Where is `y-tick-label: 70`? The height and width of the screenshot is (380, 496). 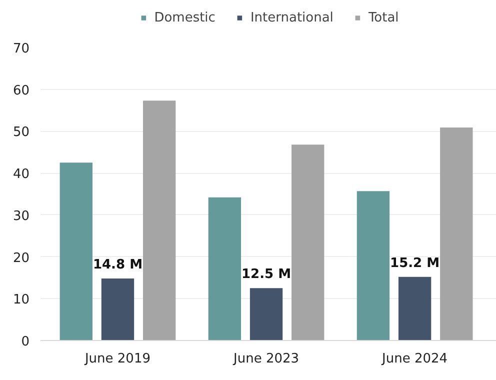
y-tick-label: 70 is located at coordinates (21, 49).